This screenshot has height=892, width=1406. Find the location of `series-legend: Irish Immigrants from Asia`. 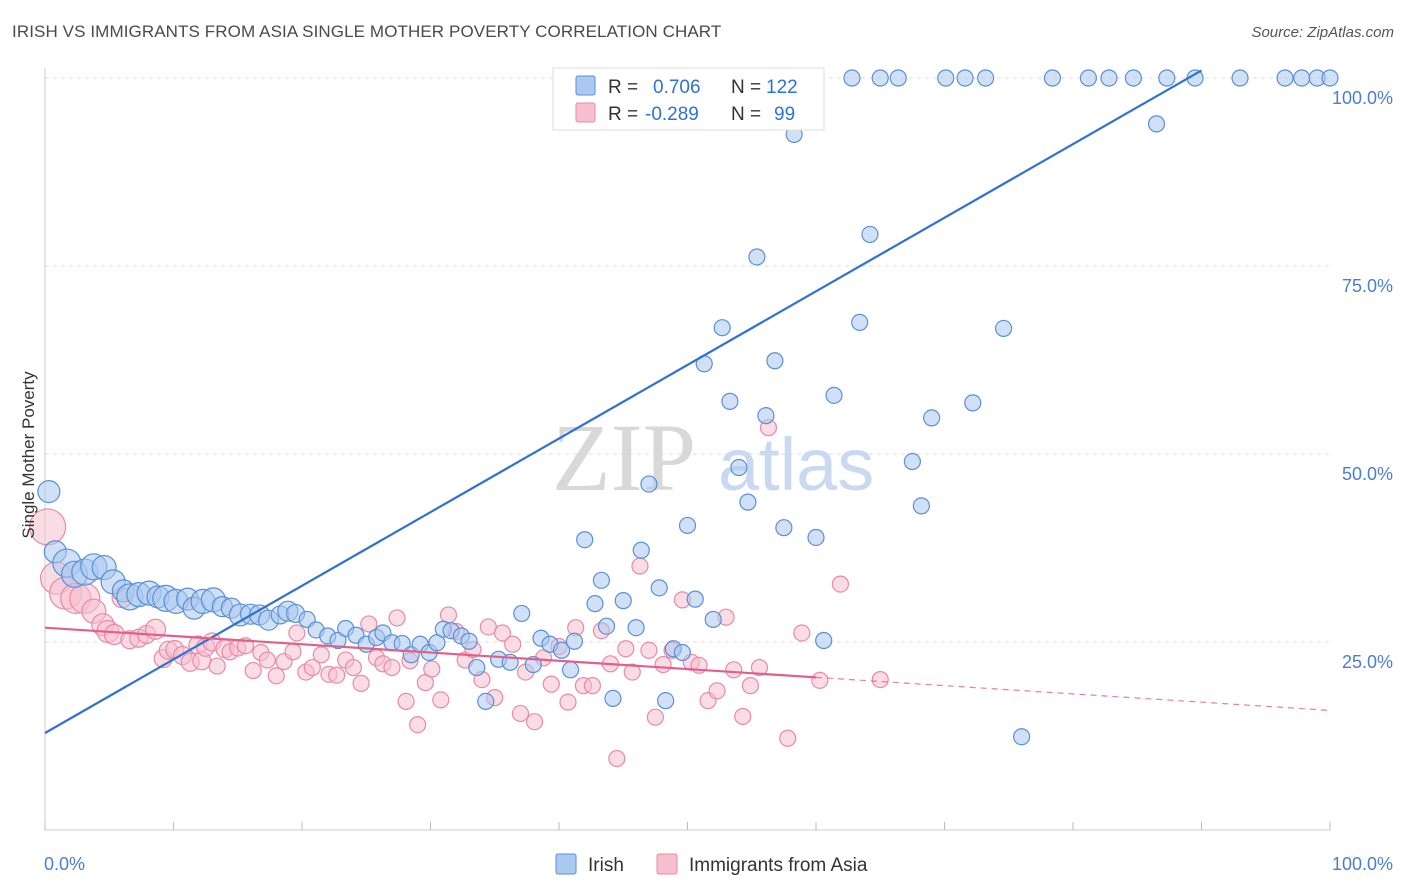

series-legend: Irish Immigrants from Asia is located at coordinates (711, 864).